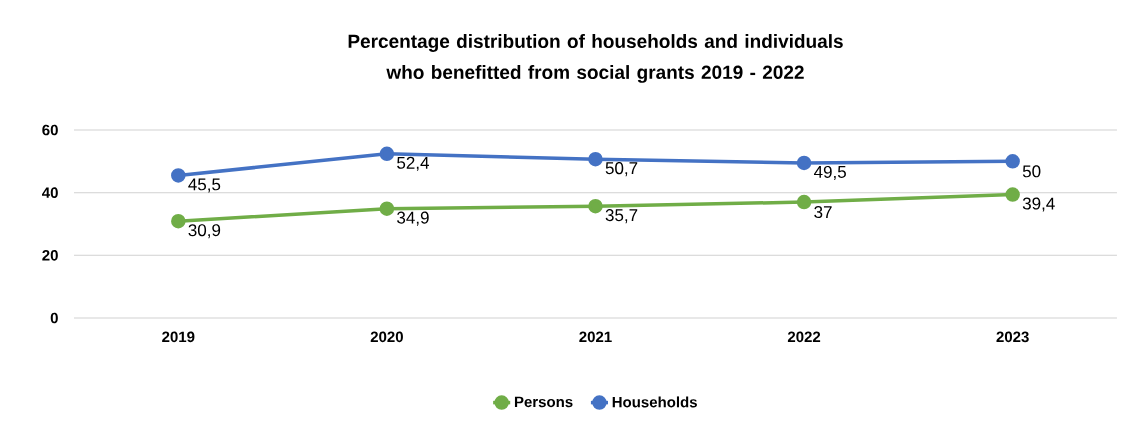 The image size is (1143, 434). Describe the element at coordinates (829, 172) in the screenshot. I see `data-label: 49,5` at that location.